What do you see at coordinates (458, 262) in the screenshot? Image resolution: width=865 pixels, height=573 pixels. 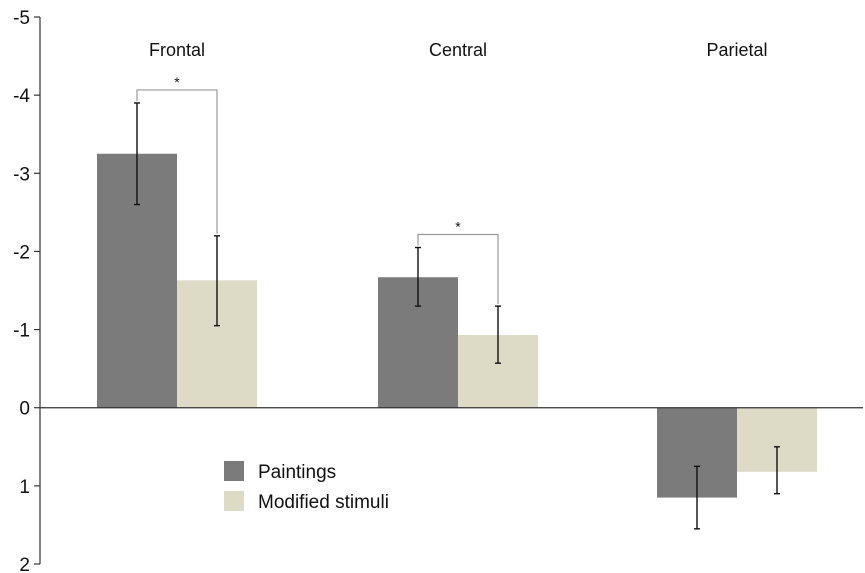 I see `significance-bracket-central: *` at bounding box center [458, 262].